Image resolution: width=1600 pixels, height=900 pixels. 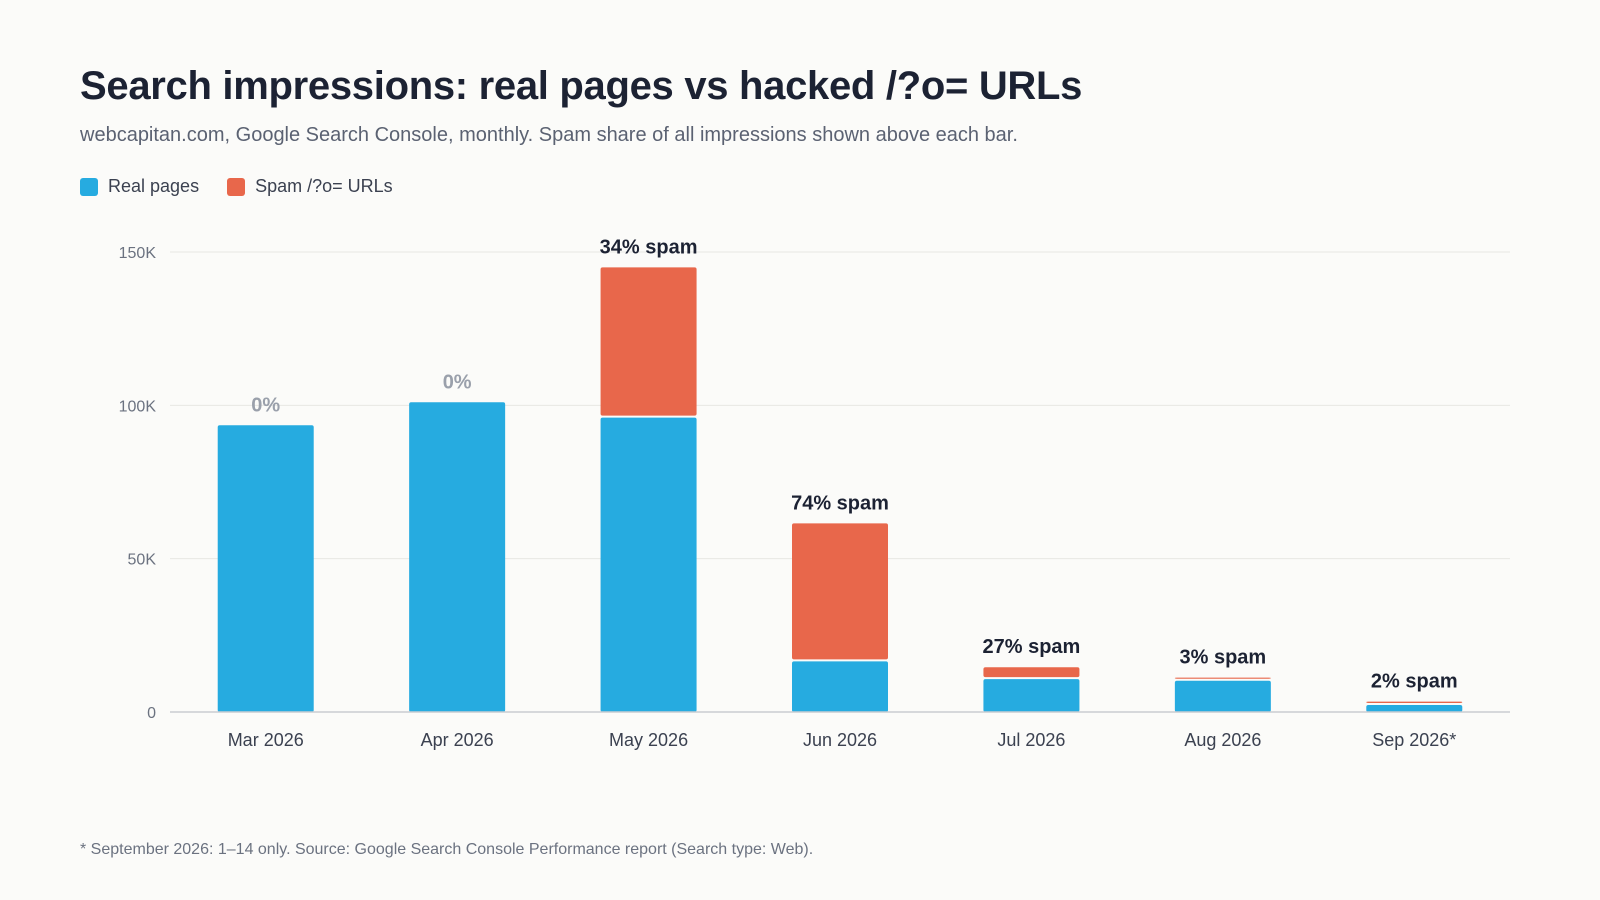 I want to click on x-tick-label: Aug 2026, so click(x=1222, y=740).